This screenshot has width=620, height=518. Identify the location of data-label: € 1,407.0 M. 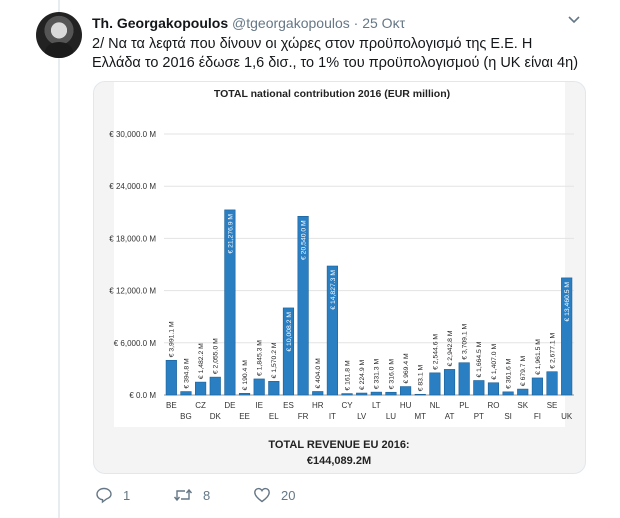
(494, 362).